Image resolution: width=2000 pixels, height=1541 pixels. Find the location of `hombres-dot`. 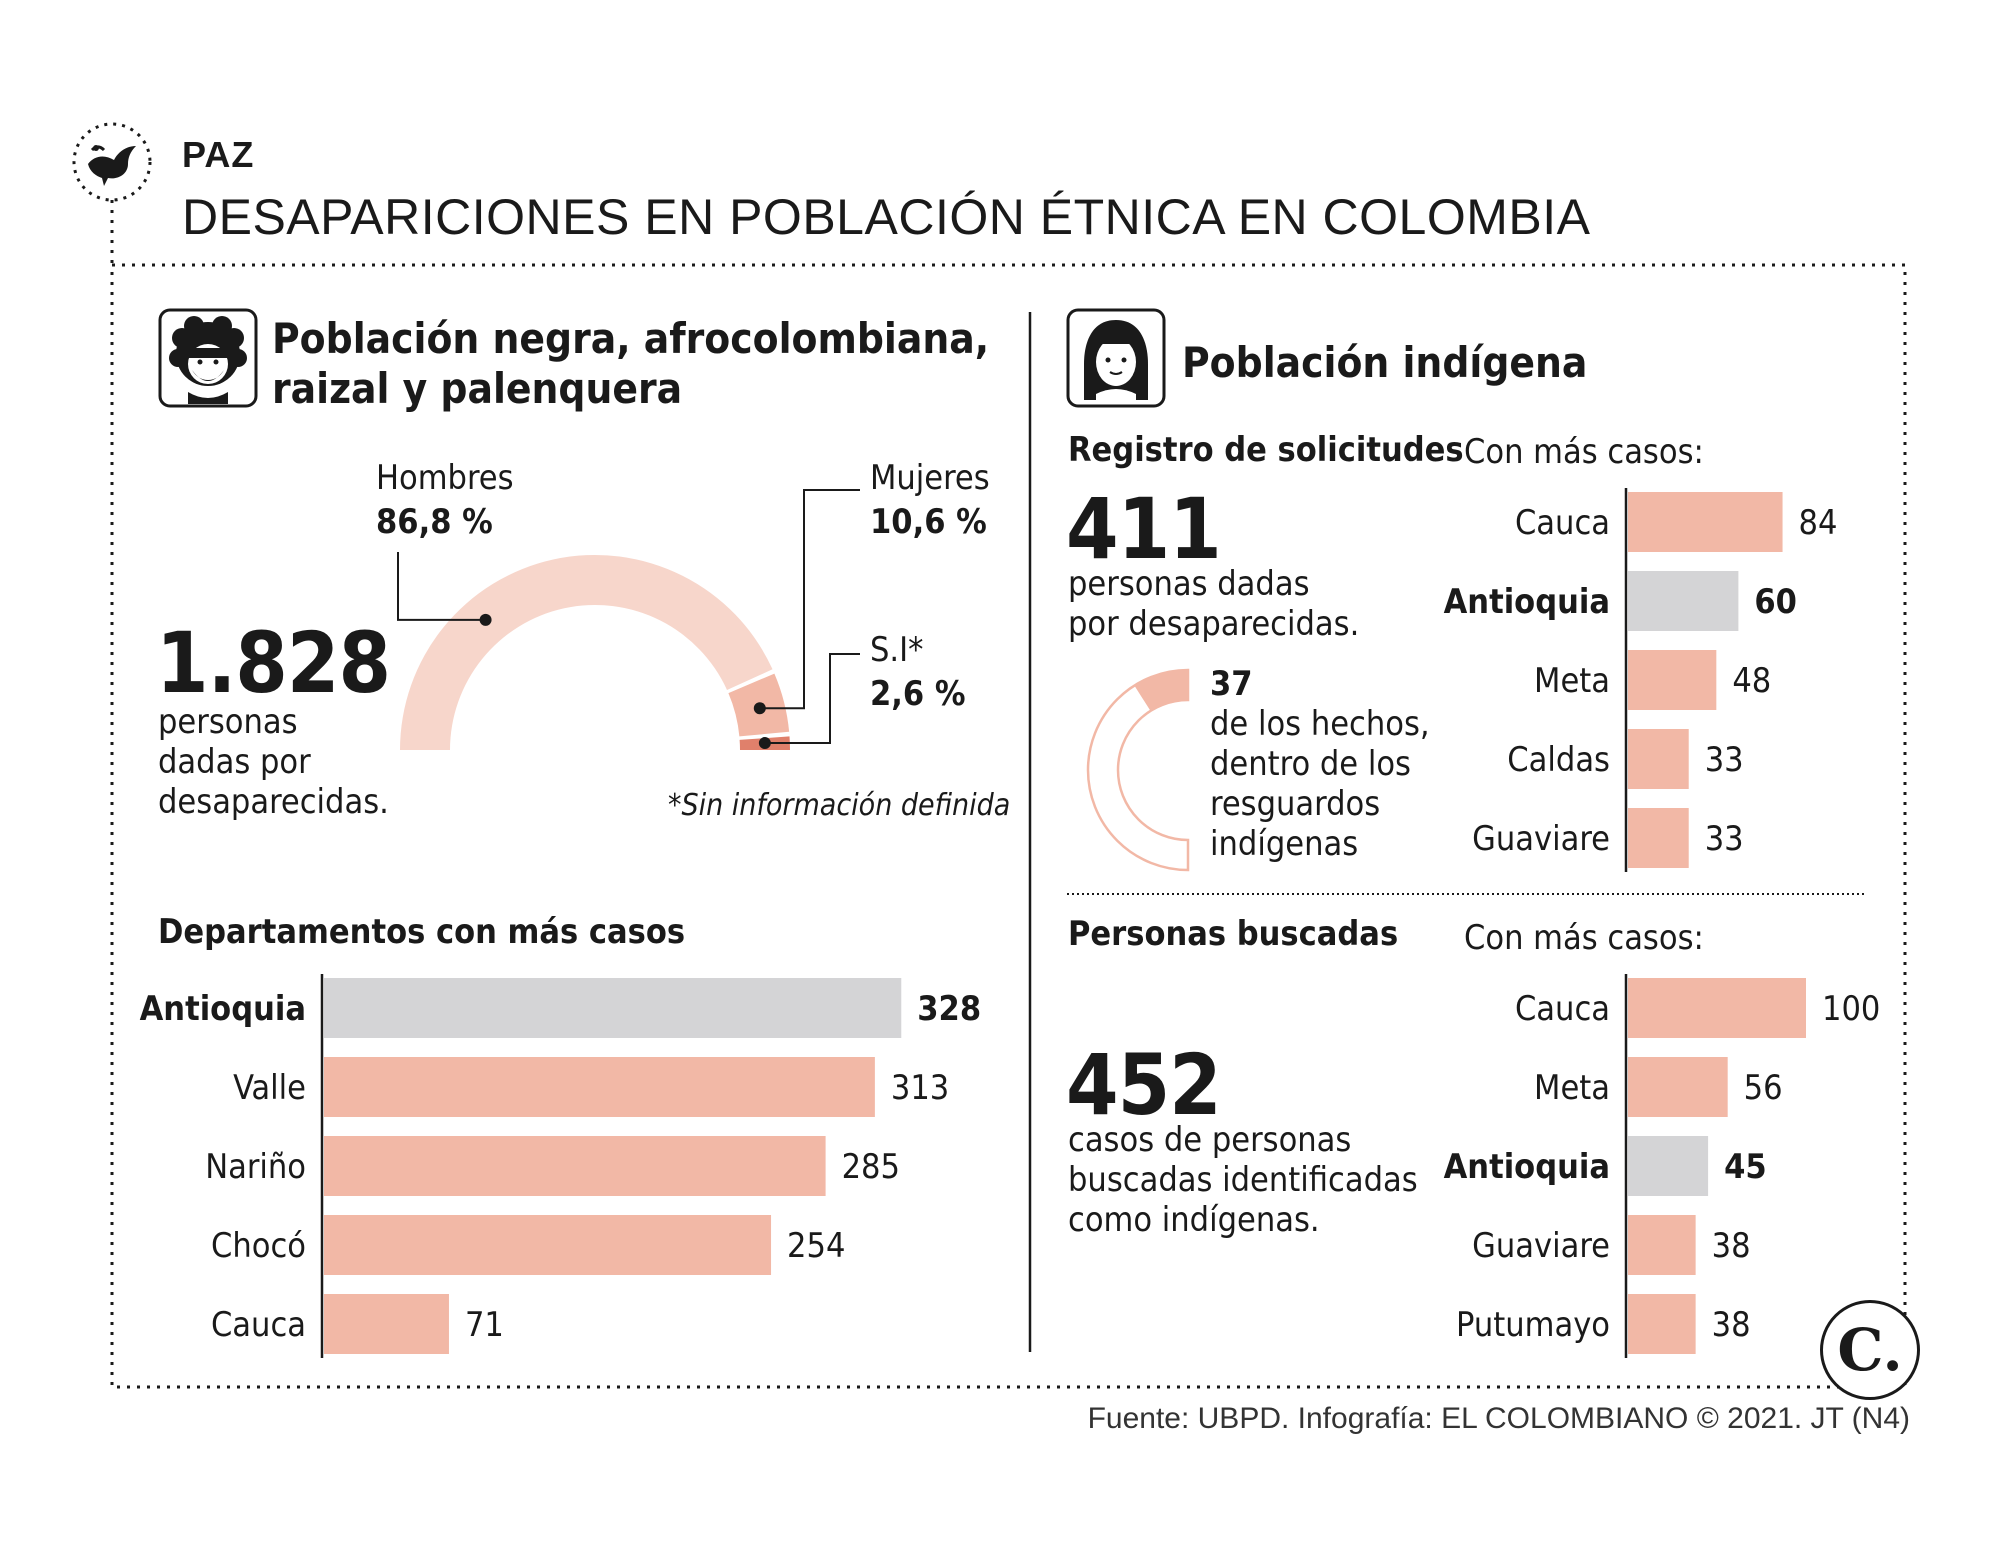

hombres-dot is located at coordinates (485, 619).